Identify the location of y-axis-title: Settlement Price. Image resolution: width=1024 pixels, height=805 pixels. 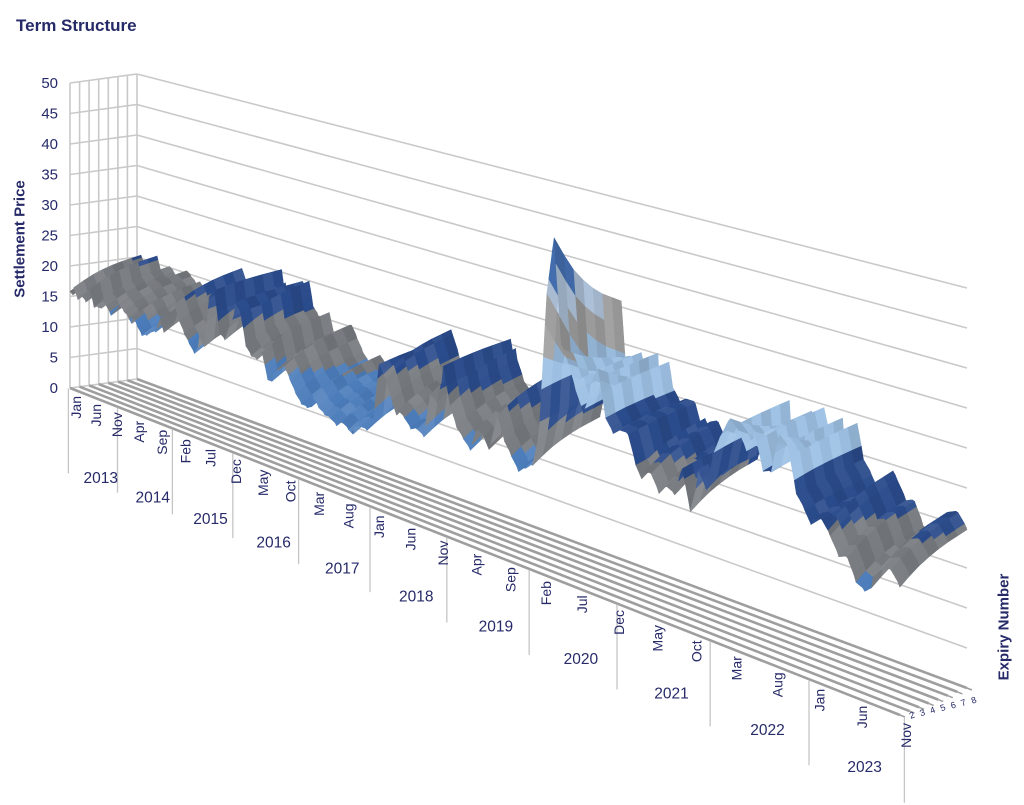
(20, 239).